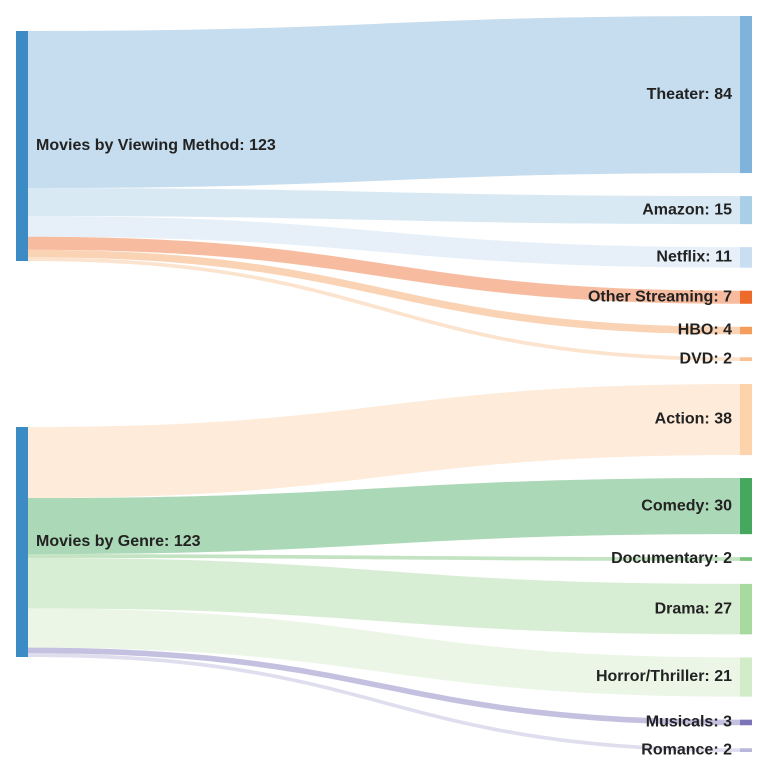  I want to click on target-label: Musicals: 3, so click(689, 722).